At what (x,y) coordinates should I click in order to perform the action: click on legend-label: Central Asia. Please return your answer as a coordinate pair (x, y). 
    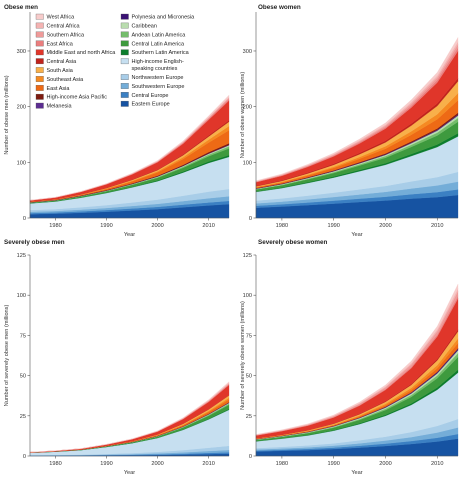
    Looking at the image, I should click on (62, 62).